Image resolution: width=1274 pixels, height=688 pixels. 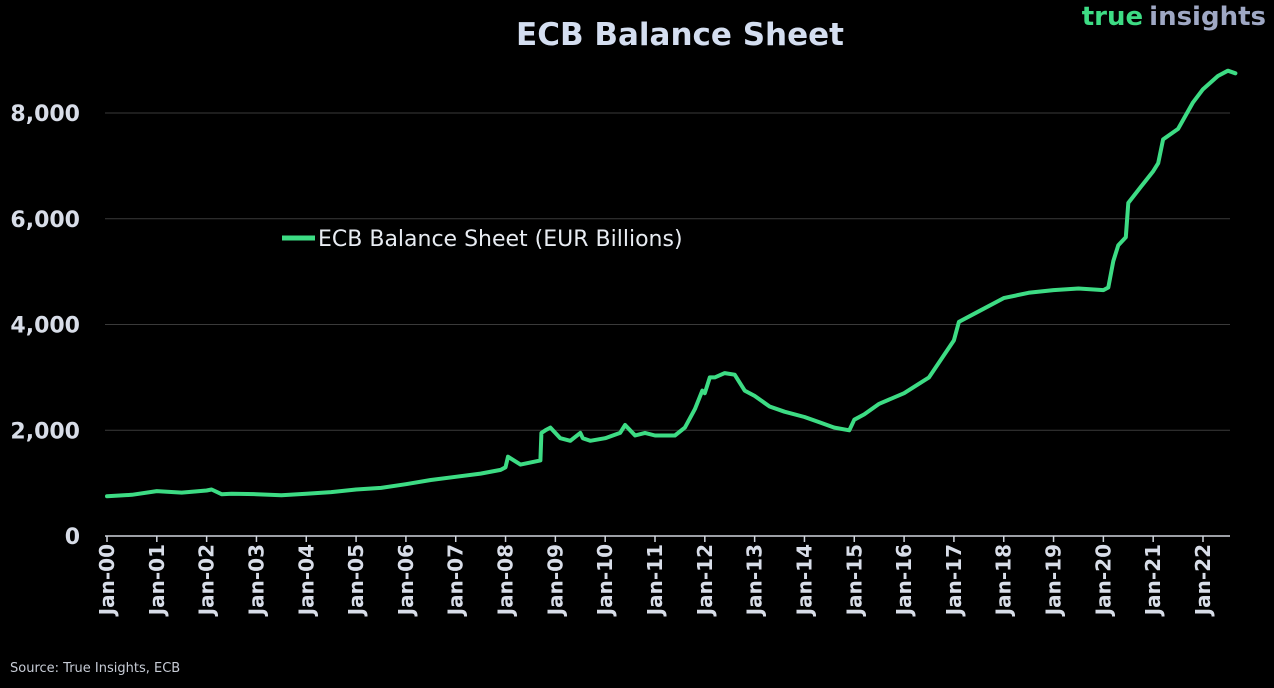 What do you see at coordinates (45, 220) in the screenshot?
I see `y-tick-label: 6,000` at bounding box center [45, 220].